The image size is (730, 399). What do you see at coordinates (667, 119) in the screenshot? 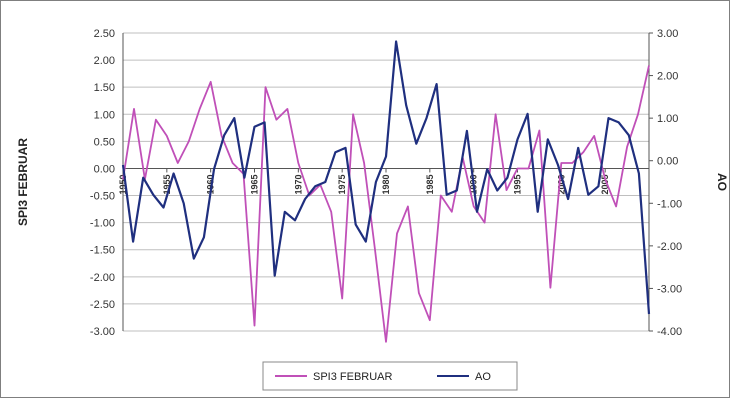
I see `y-right-tick-label: 1.00` at bounding box center [667, 119].